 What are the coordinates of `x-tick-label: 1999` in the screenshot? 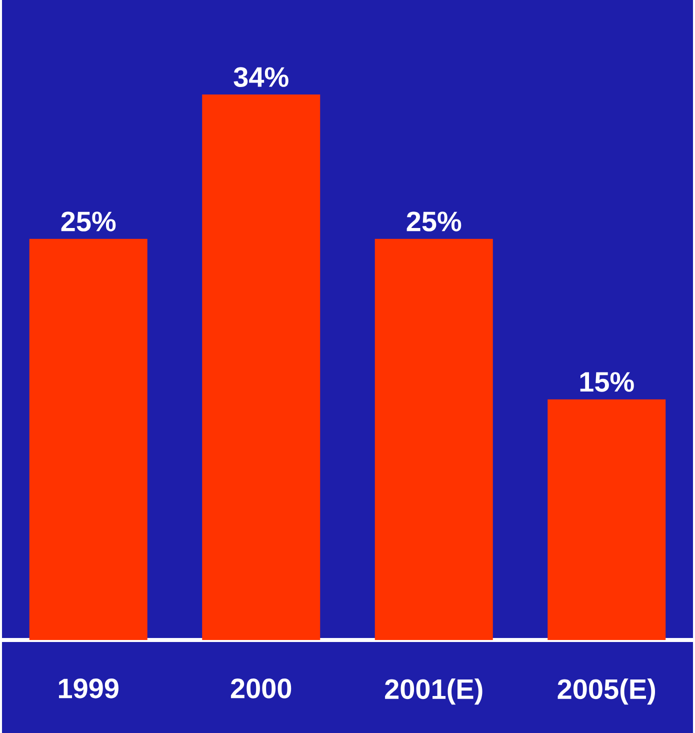 It's located at (88, 688).